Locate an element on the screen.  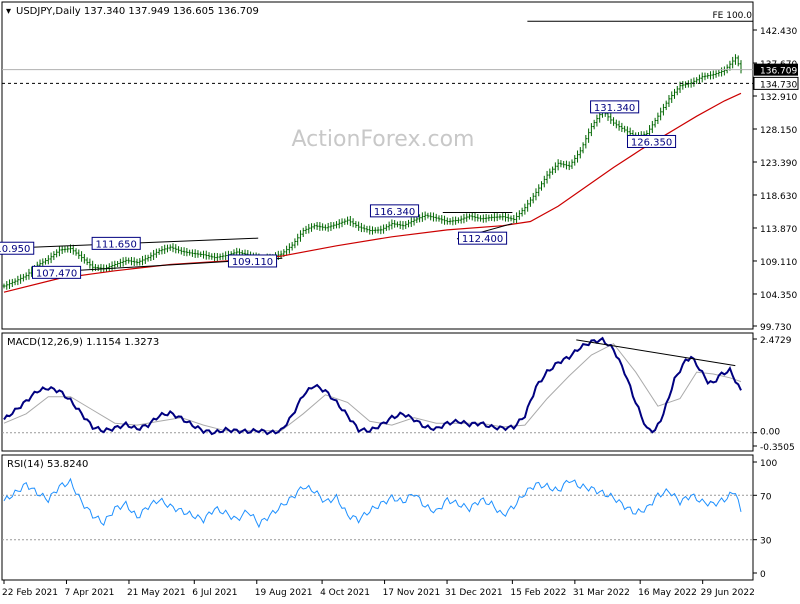
xtick-label: 7 Apr 2021 is located at coordinates (89, 593).